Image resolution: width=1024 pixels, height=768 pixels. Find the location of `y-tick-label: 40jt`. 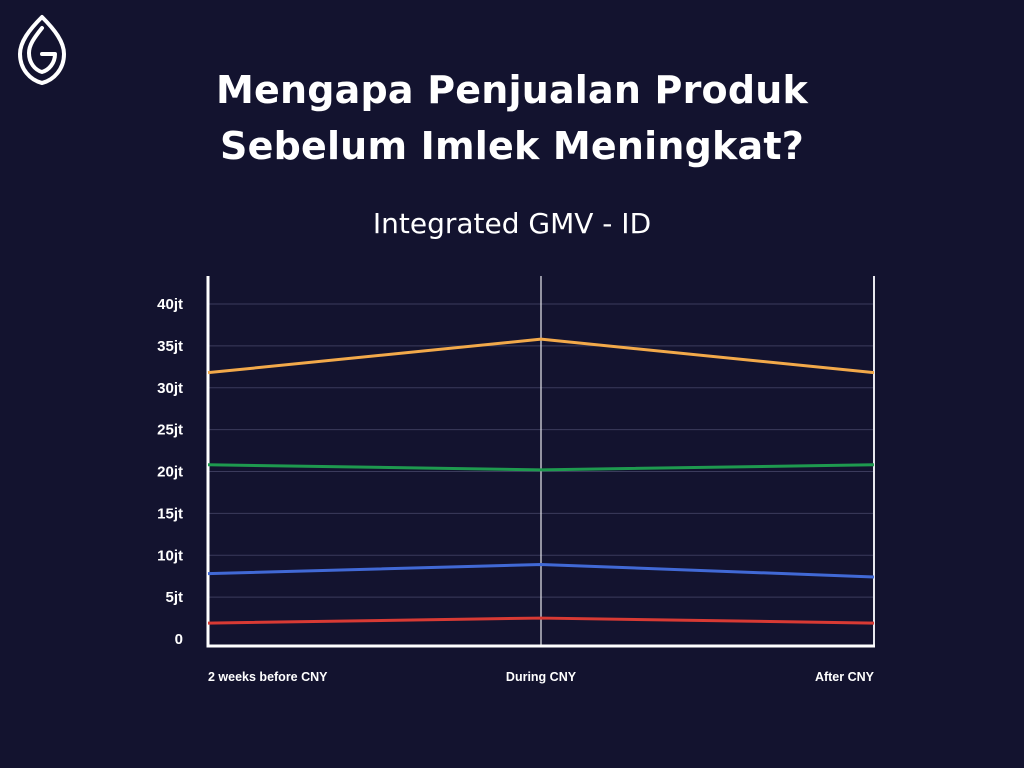

y-tick-label: 40jt is located at coordinates (170, 304).